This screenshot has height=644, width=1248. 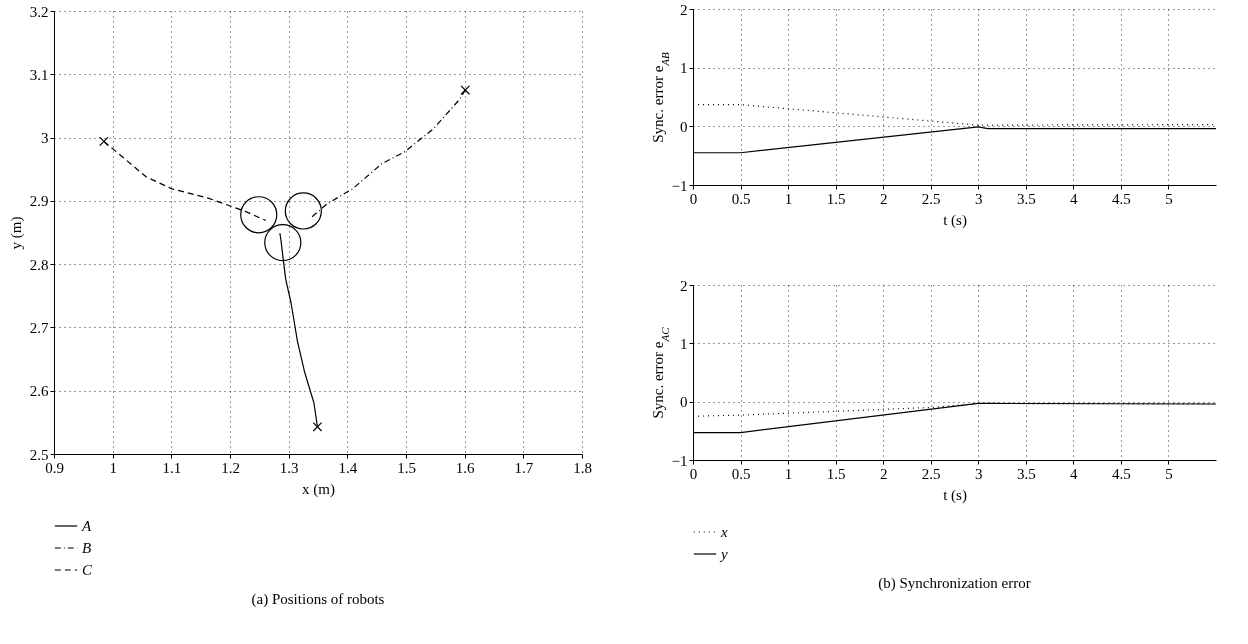 I want to click on y-tick-label: 2.6, so click(x=39, y=391).